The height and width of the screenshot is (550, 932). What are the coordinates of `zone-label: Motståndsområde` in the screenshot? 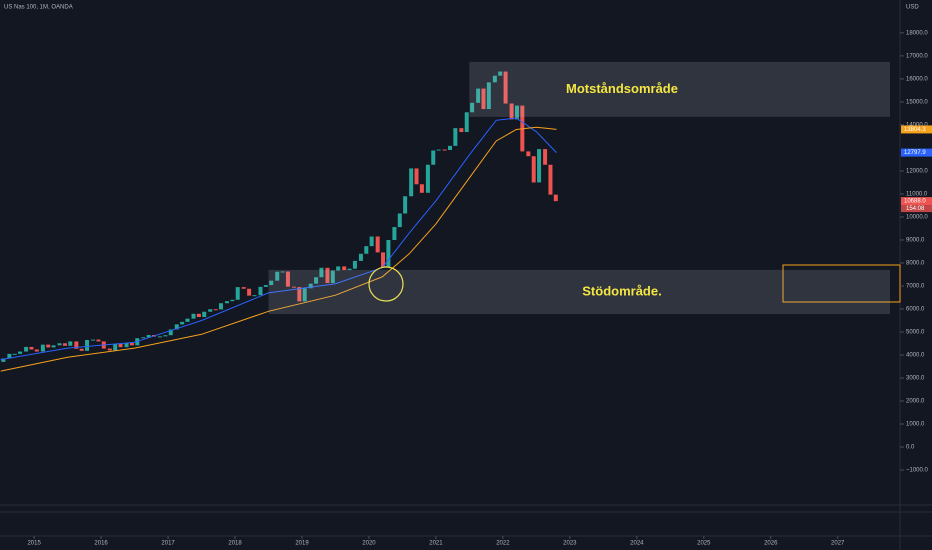 It's located at (622, 88).